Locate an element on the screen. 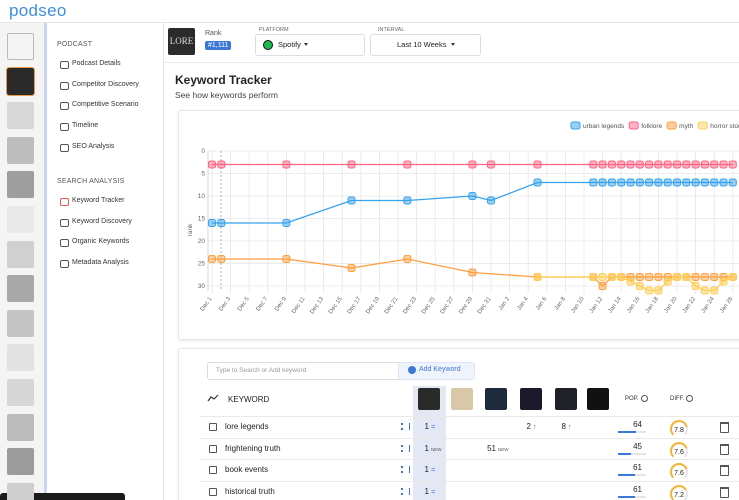  nav-item: Timeline is located at coordinates (85, 126).